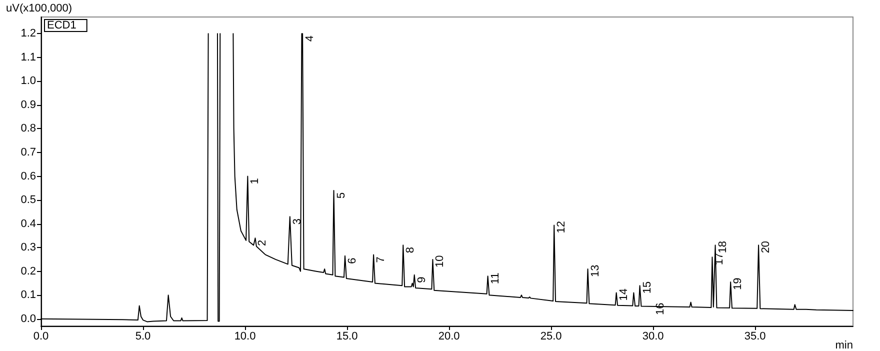 This screenshot has height=351, width=880. I want to click on y-tick-label: 0.1, so click(28, 295).